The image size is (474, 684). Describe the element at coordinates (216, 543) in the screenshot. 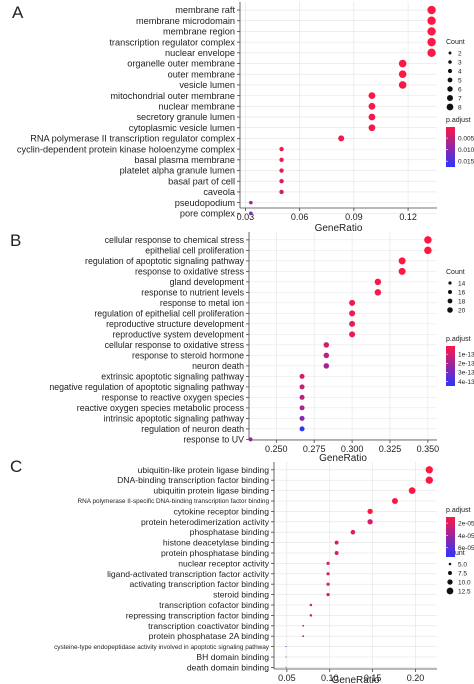

I see `panel-c-category-label: histone deacetylase binding` at that location.